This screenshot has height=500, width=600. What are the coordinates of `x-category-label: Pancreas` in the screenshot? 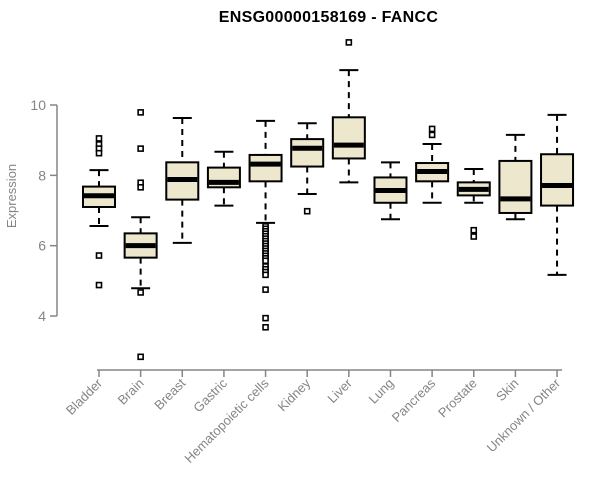 It's located at (414, 400).